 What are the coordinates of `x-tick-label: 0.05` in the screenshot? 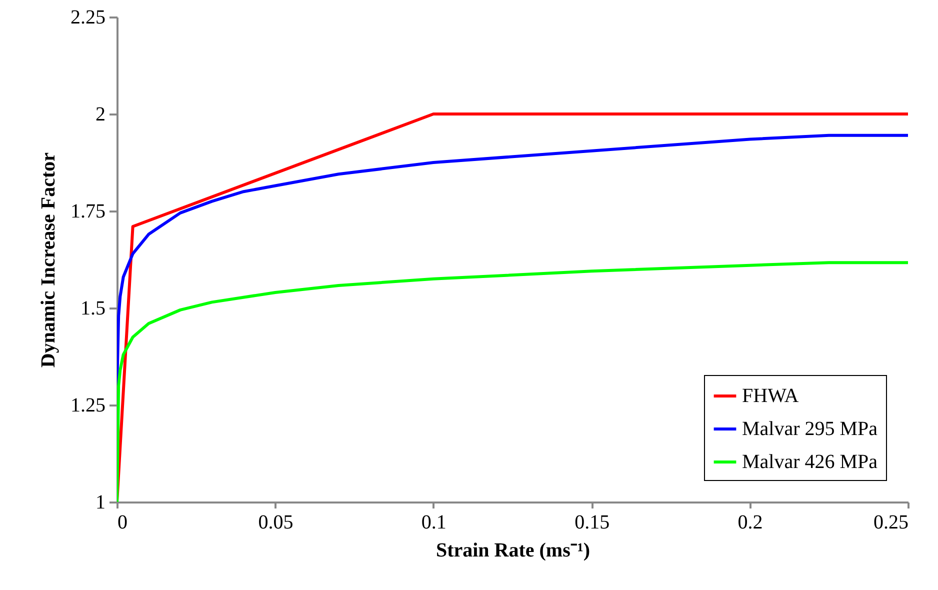 It's located at (276, 523).